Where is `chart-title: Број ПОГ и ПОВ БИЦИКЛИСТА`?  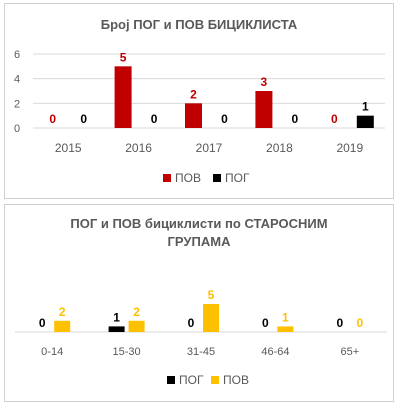
chart-title: Број ПОГ и ПОВ БИЦИКЛИСТА is located at coordinates (199, 24).